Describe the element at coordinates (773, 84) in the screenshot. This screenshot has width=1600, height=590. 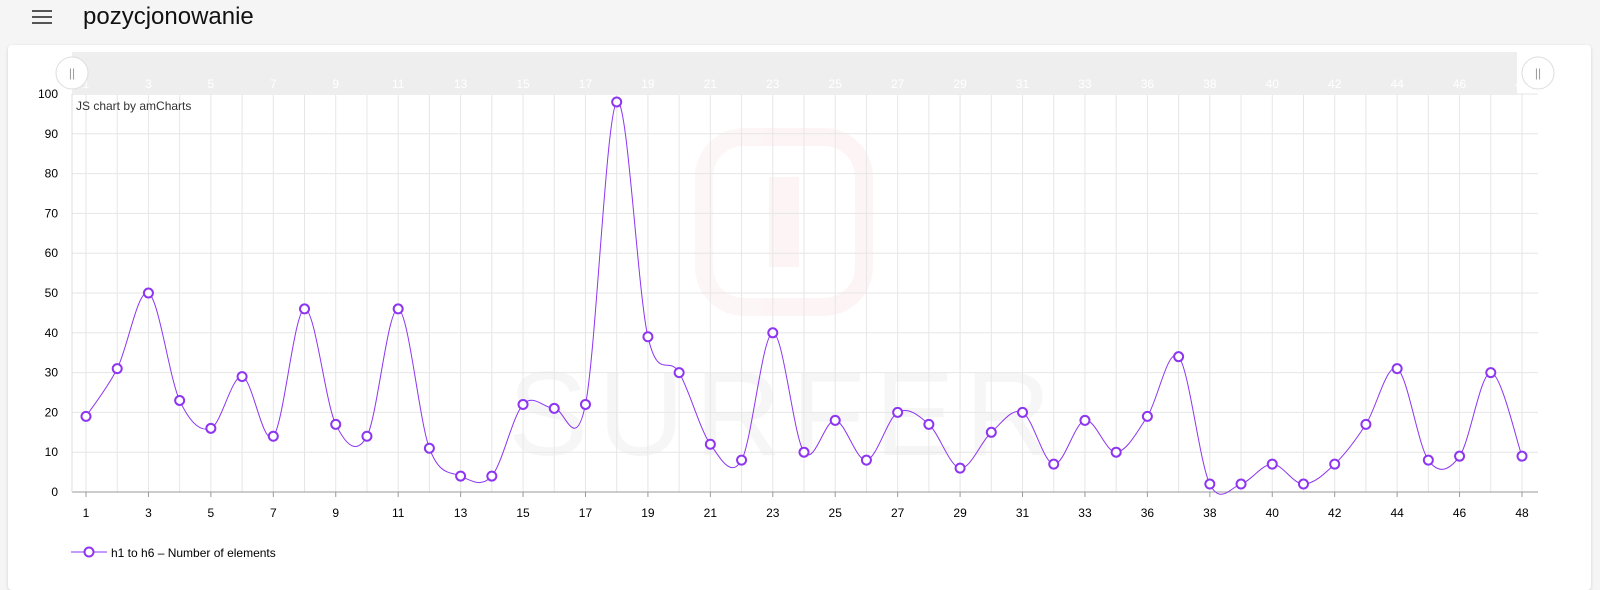
I see `scrollbar-label: 23` at that location.